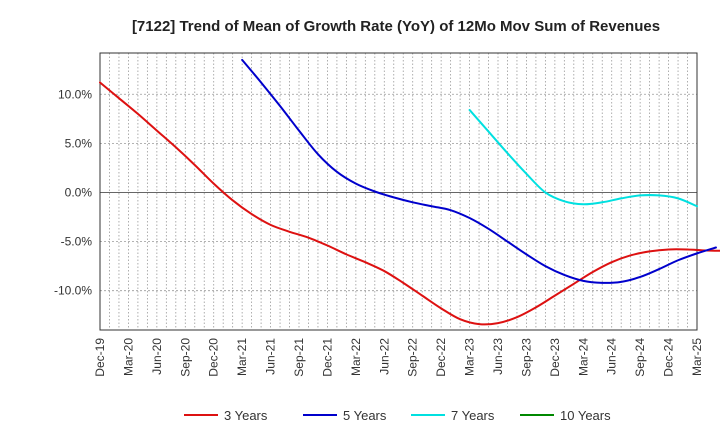 Image resolution: width=720 pixels, height=440 pixels. I want to click on x-tick-label: Mar-21, so click(242, 357).